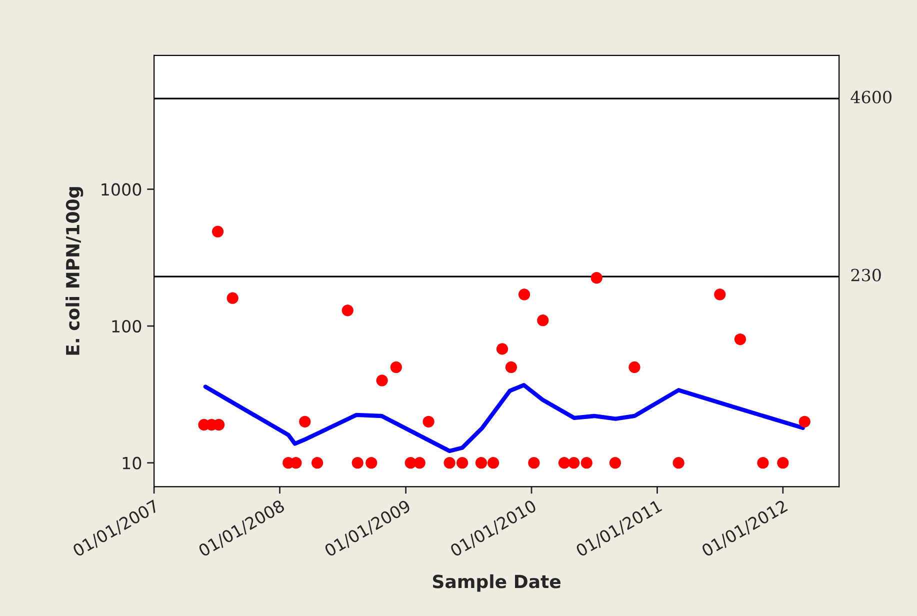  What do you see at coordinates (866, 275) in the screenshot?
I see `ref-line-label: 230` at bounding box center [866, 275].